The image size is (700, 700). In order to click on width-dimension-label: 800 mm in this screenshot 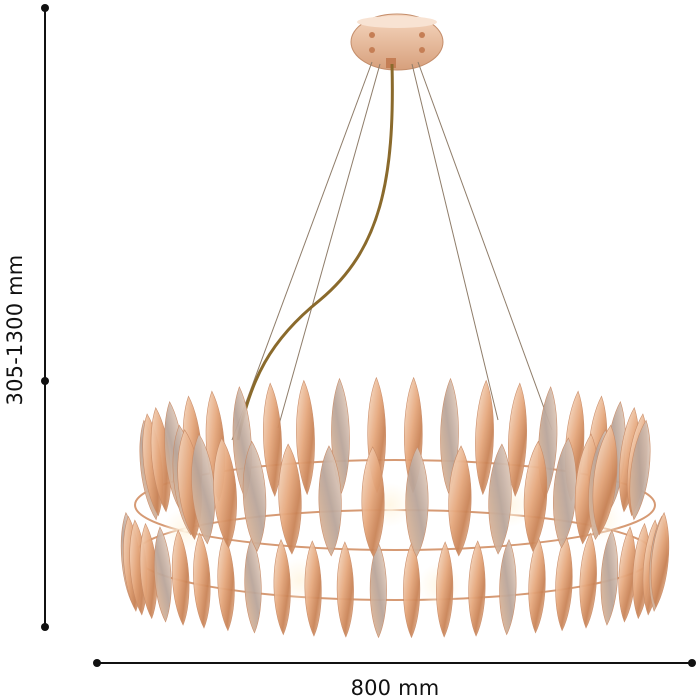, I will do `click(395, 688)`.